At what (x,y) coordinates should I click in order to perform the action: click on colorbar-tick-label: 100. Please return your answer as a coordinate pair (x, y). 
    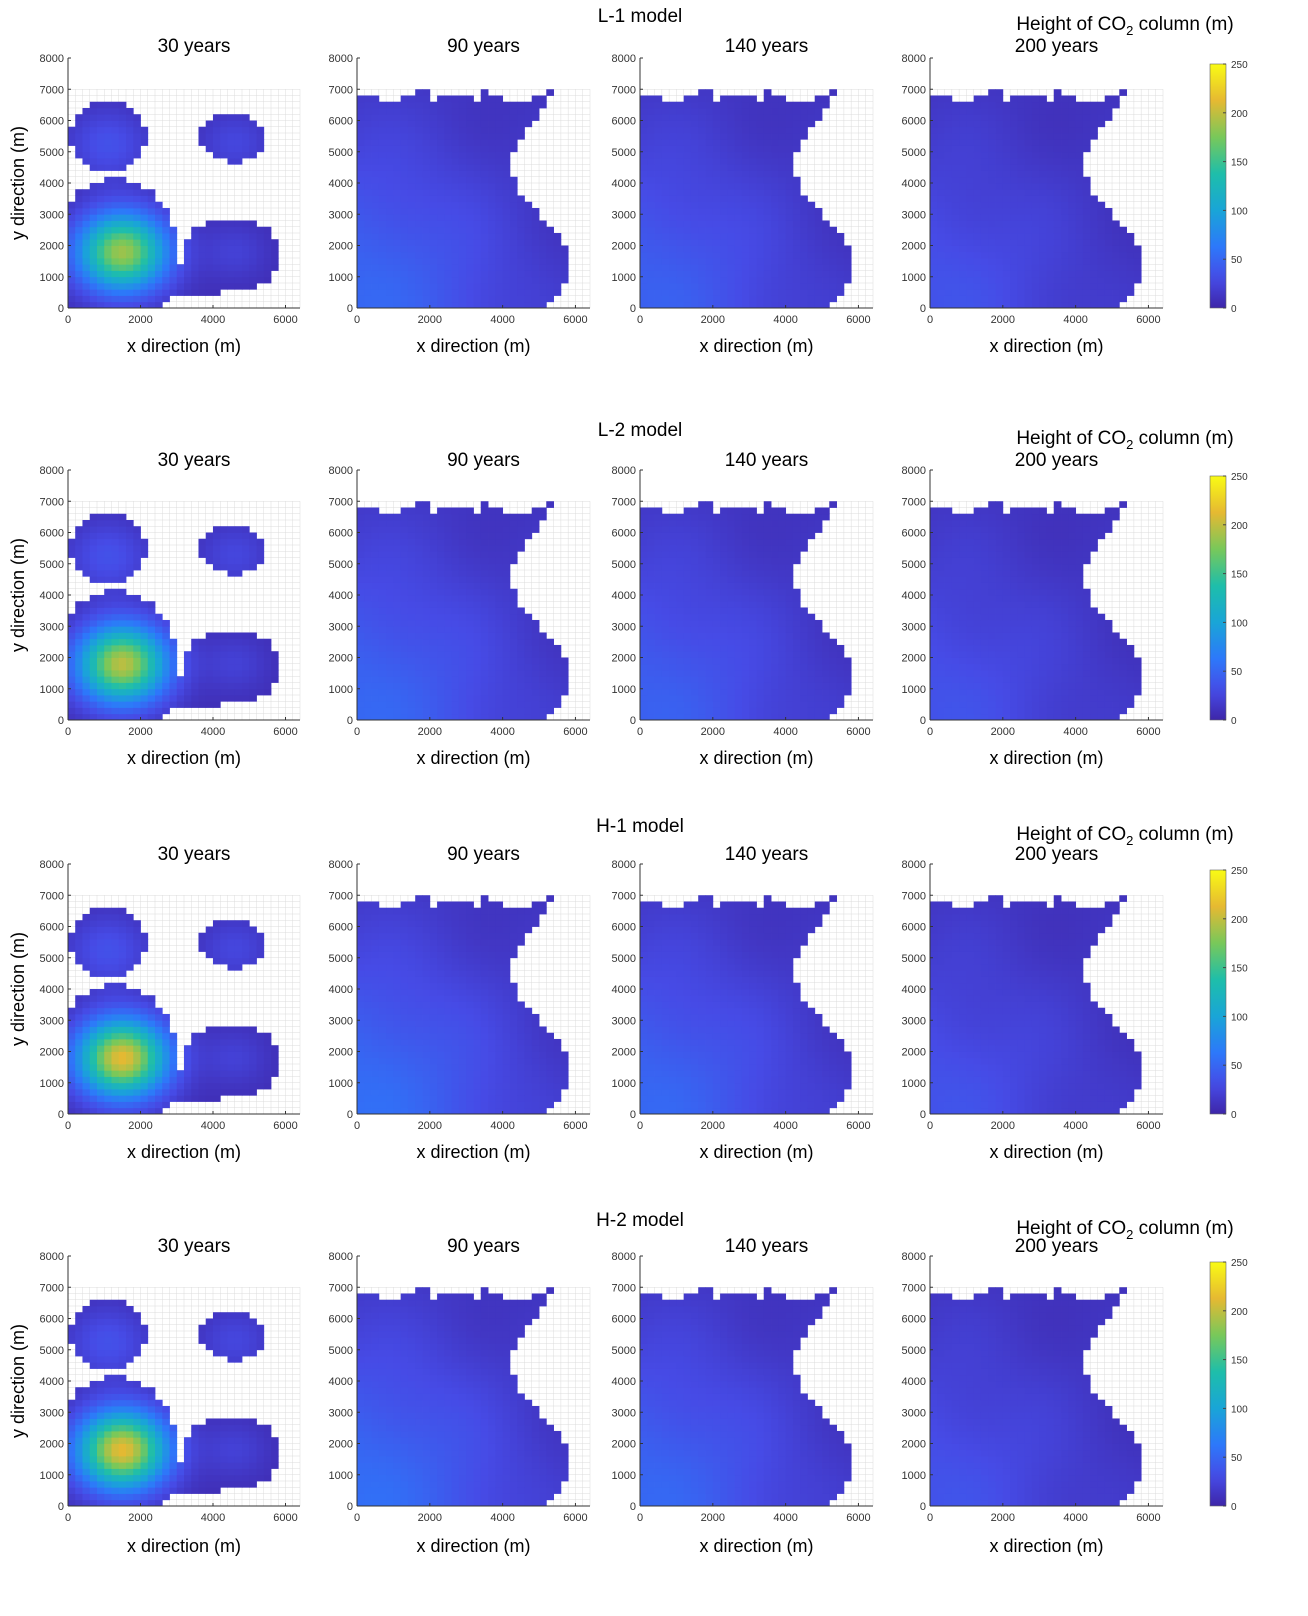
    Looking at the image, I should click on (1239, 211).